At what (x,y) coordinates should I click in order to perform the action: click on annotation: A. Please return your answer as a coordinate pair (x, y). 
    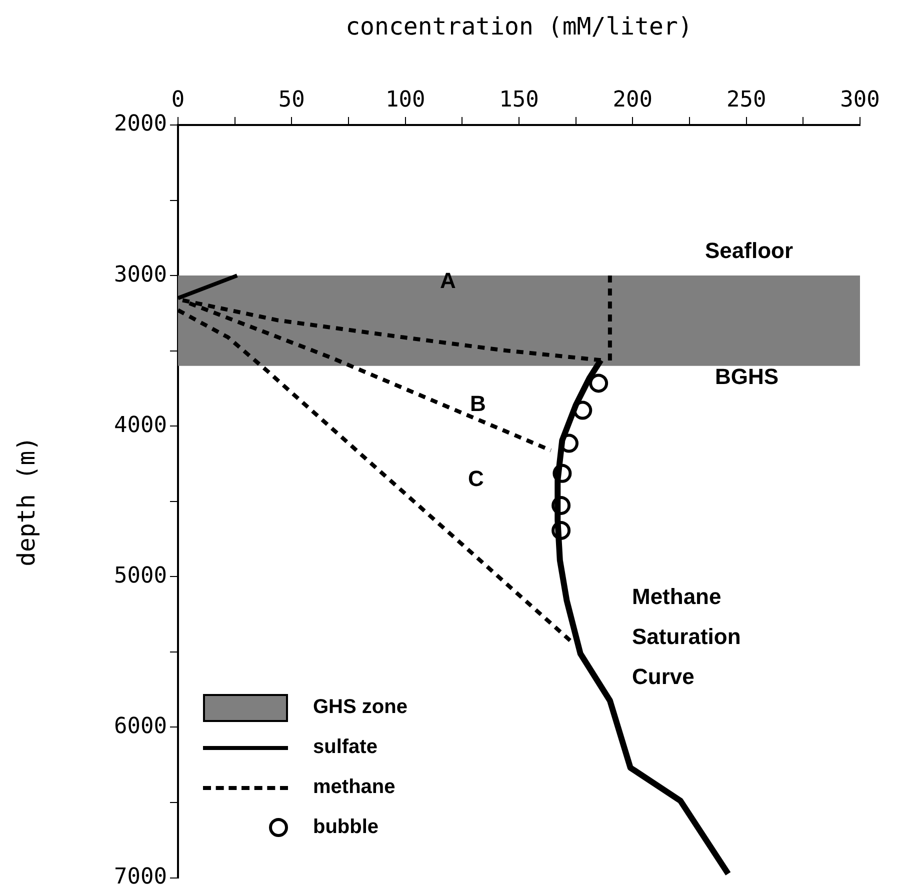
    Looking at the image, I should click on (448, 281).